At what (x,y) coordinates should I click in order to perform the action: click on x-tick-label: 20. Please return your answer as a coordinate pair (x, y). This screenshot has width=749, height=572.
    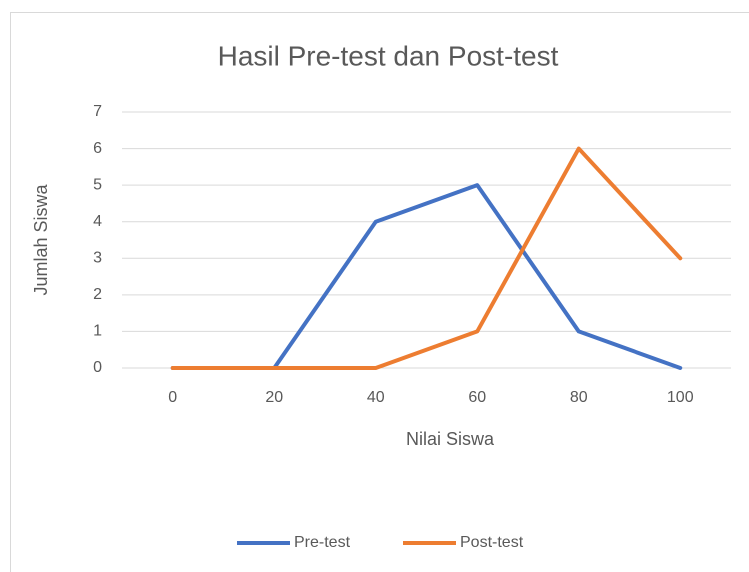
    Looking at the image, I should click on (274, 397).